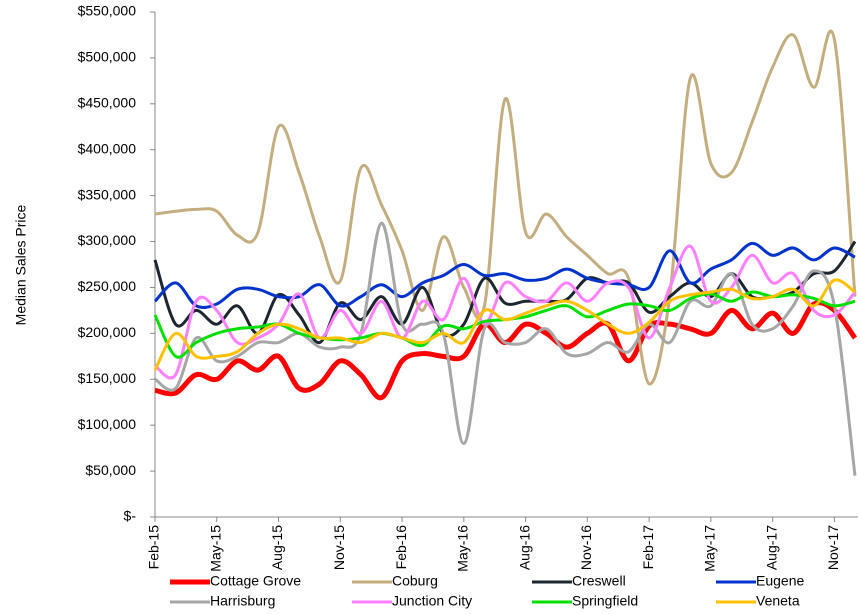  Describe the element at coordinates (110, 470) in the screenshot. I see `y-tick-label: $50,000` at that location.